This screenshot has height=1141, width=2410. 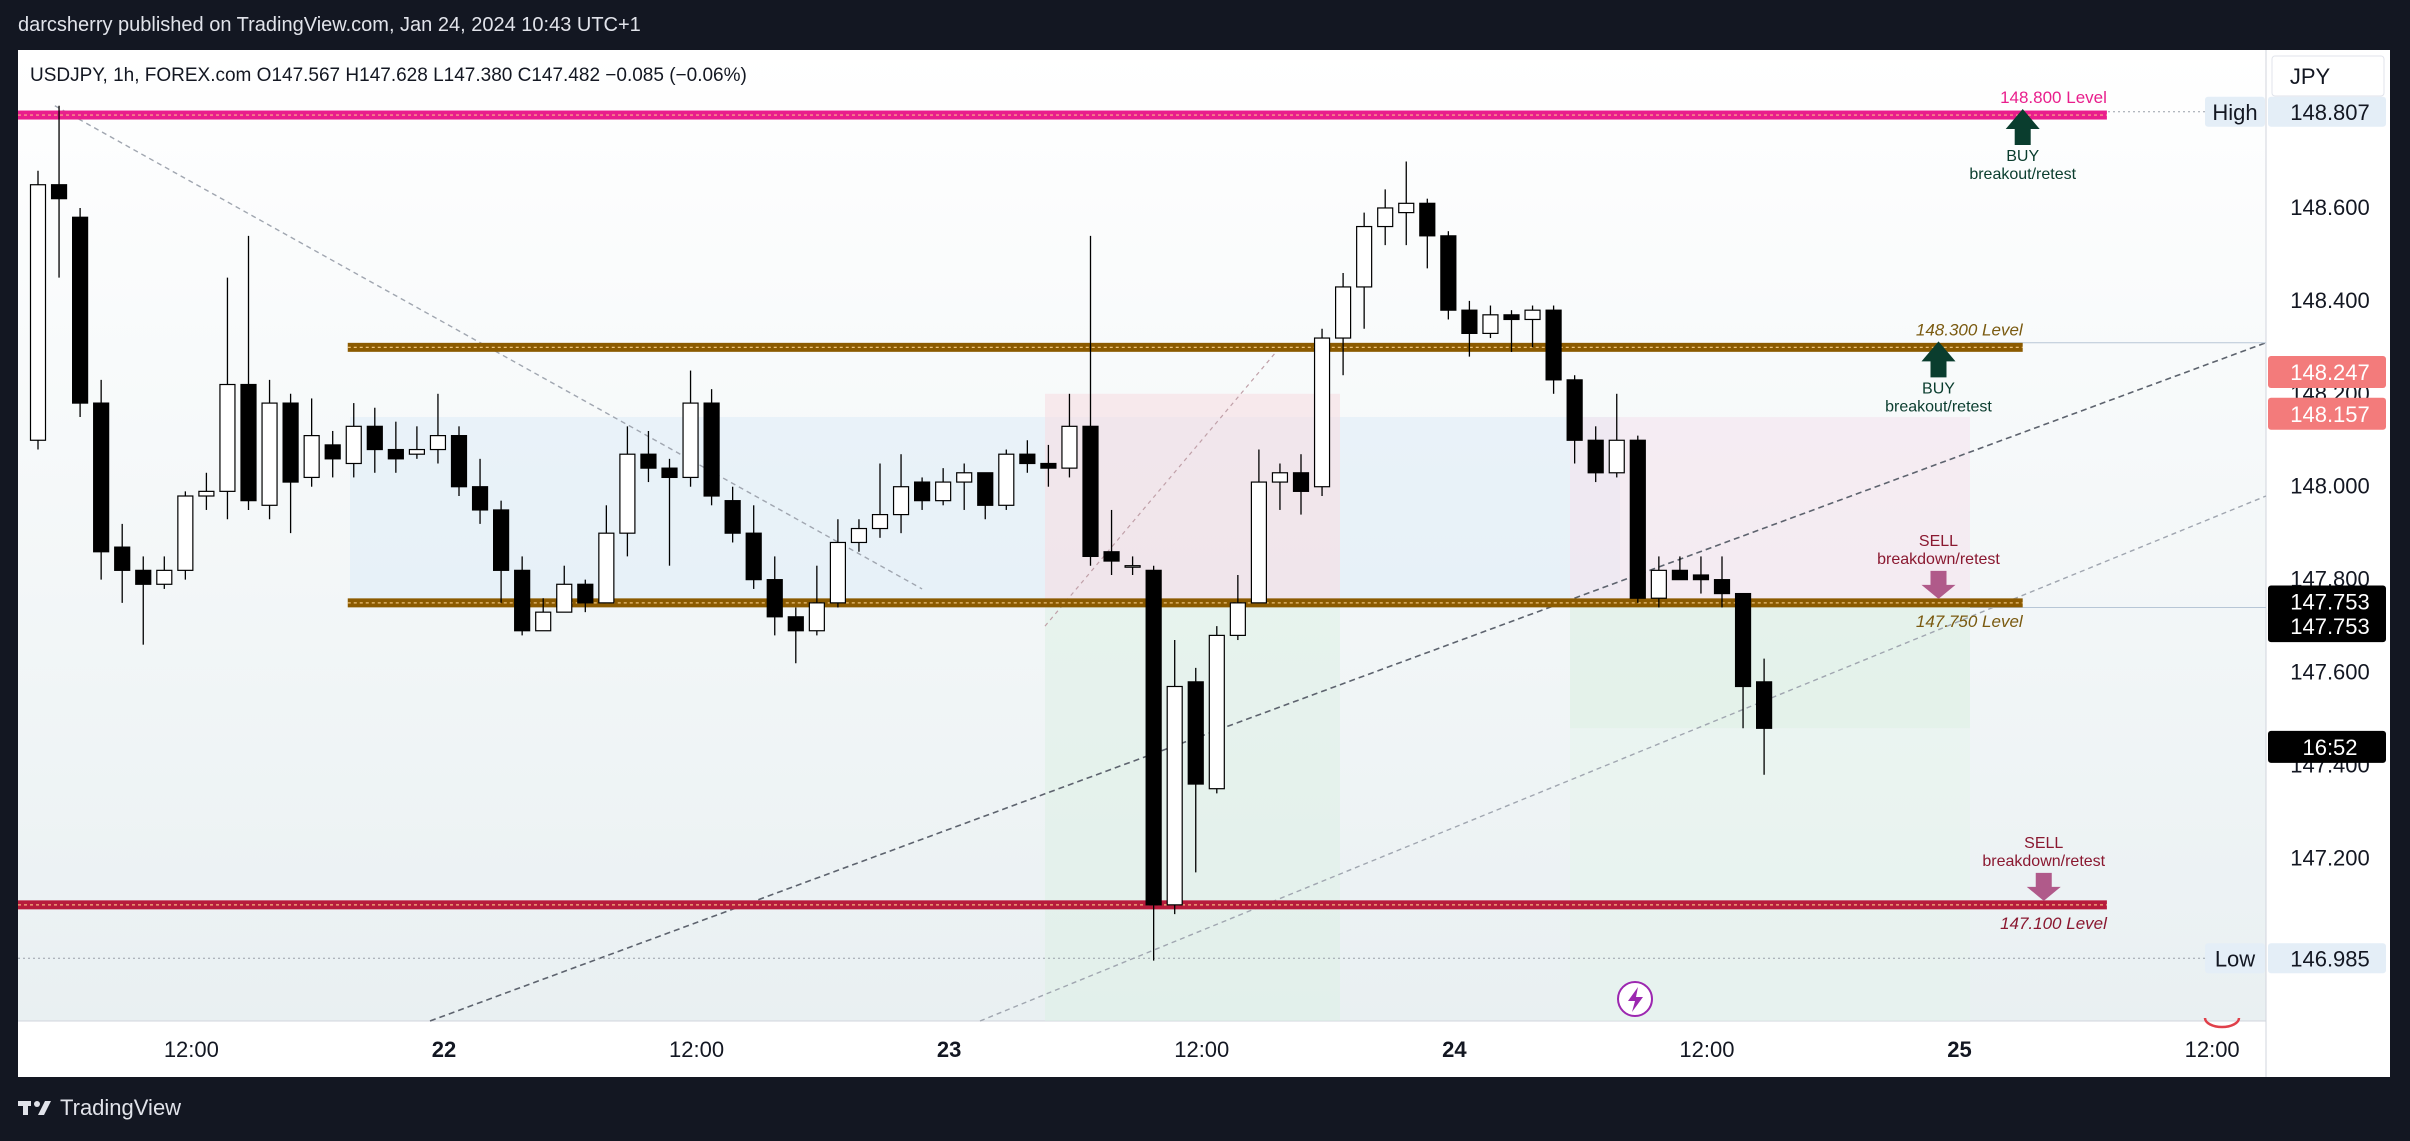 I want to click on tradingview-brand: TradingView, so click(x=99, y=1108).